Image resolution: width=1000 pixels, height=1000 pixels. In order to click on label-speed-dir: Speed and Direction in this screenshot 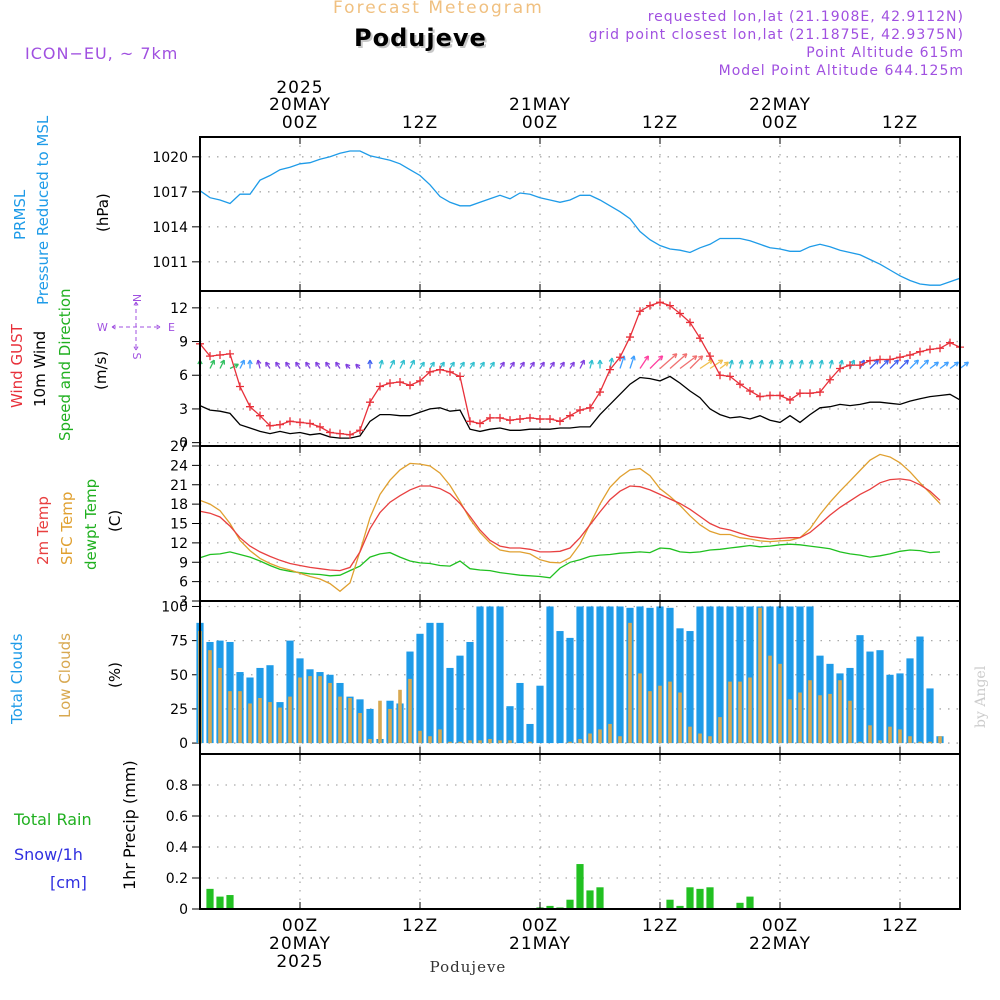, I will do `click(65, 364)`.